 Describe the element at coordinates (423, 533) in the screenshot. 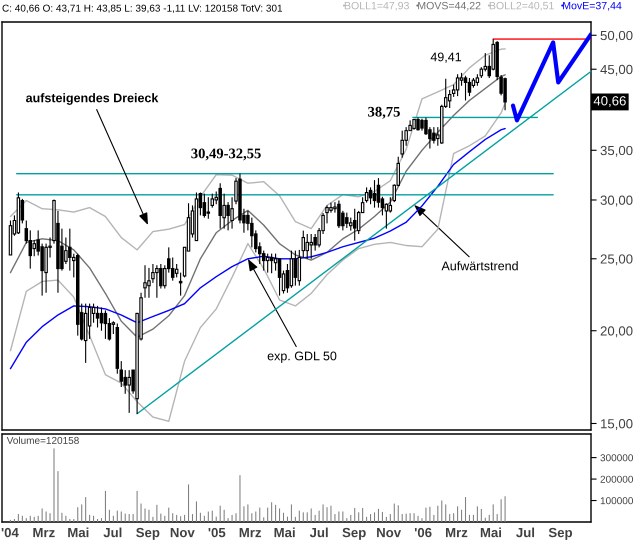

I see `x-tick-label: '06` at that location.